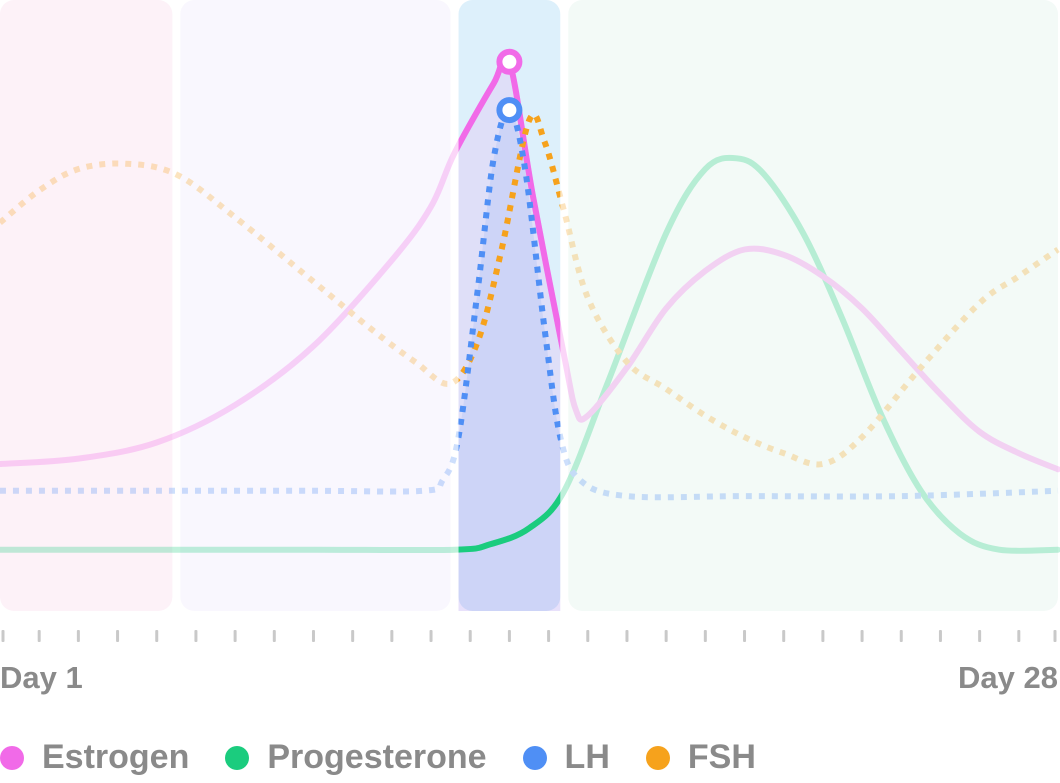 This screenshot has width=1060, height=783. Describe the element at coordinates (377, 757) in the screenshot. I see `legend-label-progesterone: Progesterone` at that location.